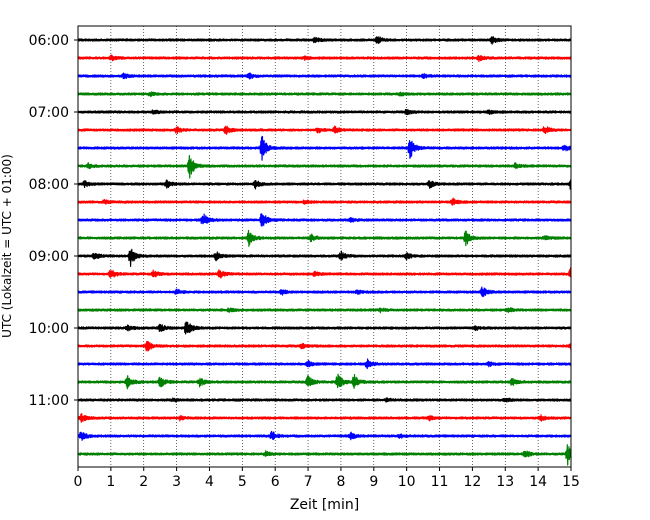  What do you see at coordinates (49, 185) in the screenshot?
I see `y-tick-label-2: 08:00` at bounding box center [49, 185].